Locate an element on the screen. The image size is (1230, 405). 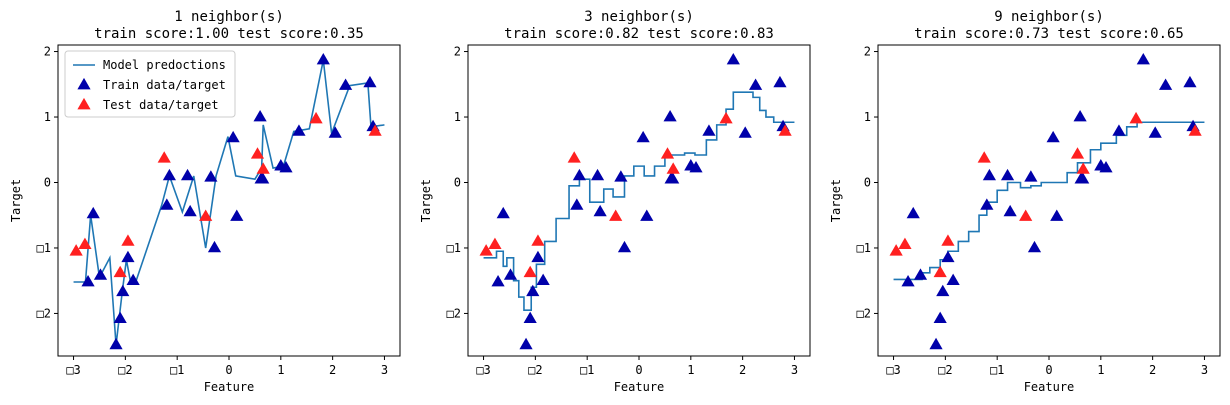
chart-title-line-1: 9 neighbor(s) is located at coordinates (1049, 17).